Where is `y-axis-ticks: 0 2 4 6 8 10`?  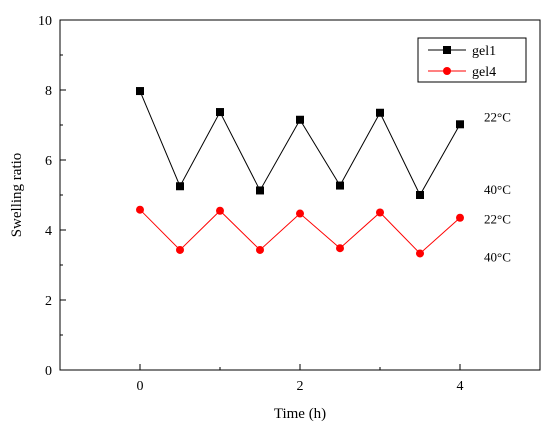
y-axis-ticks: 0 2 4 6 8 10 is located at coordinates (52, 196).